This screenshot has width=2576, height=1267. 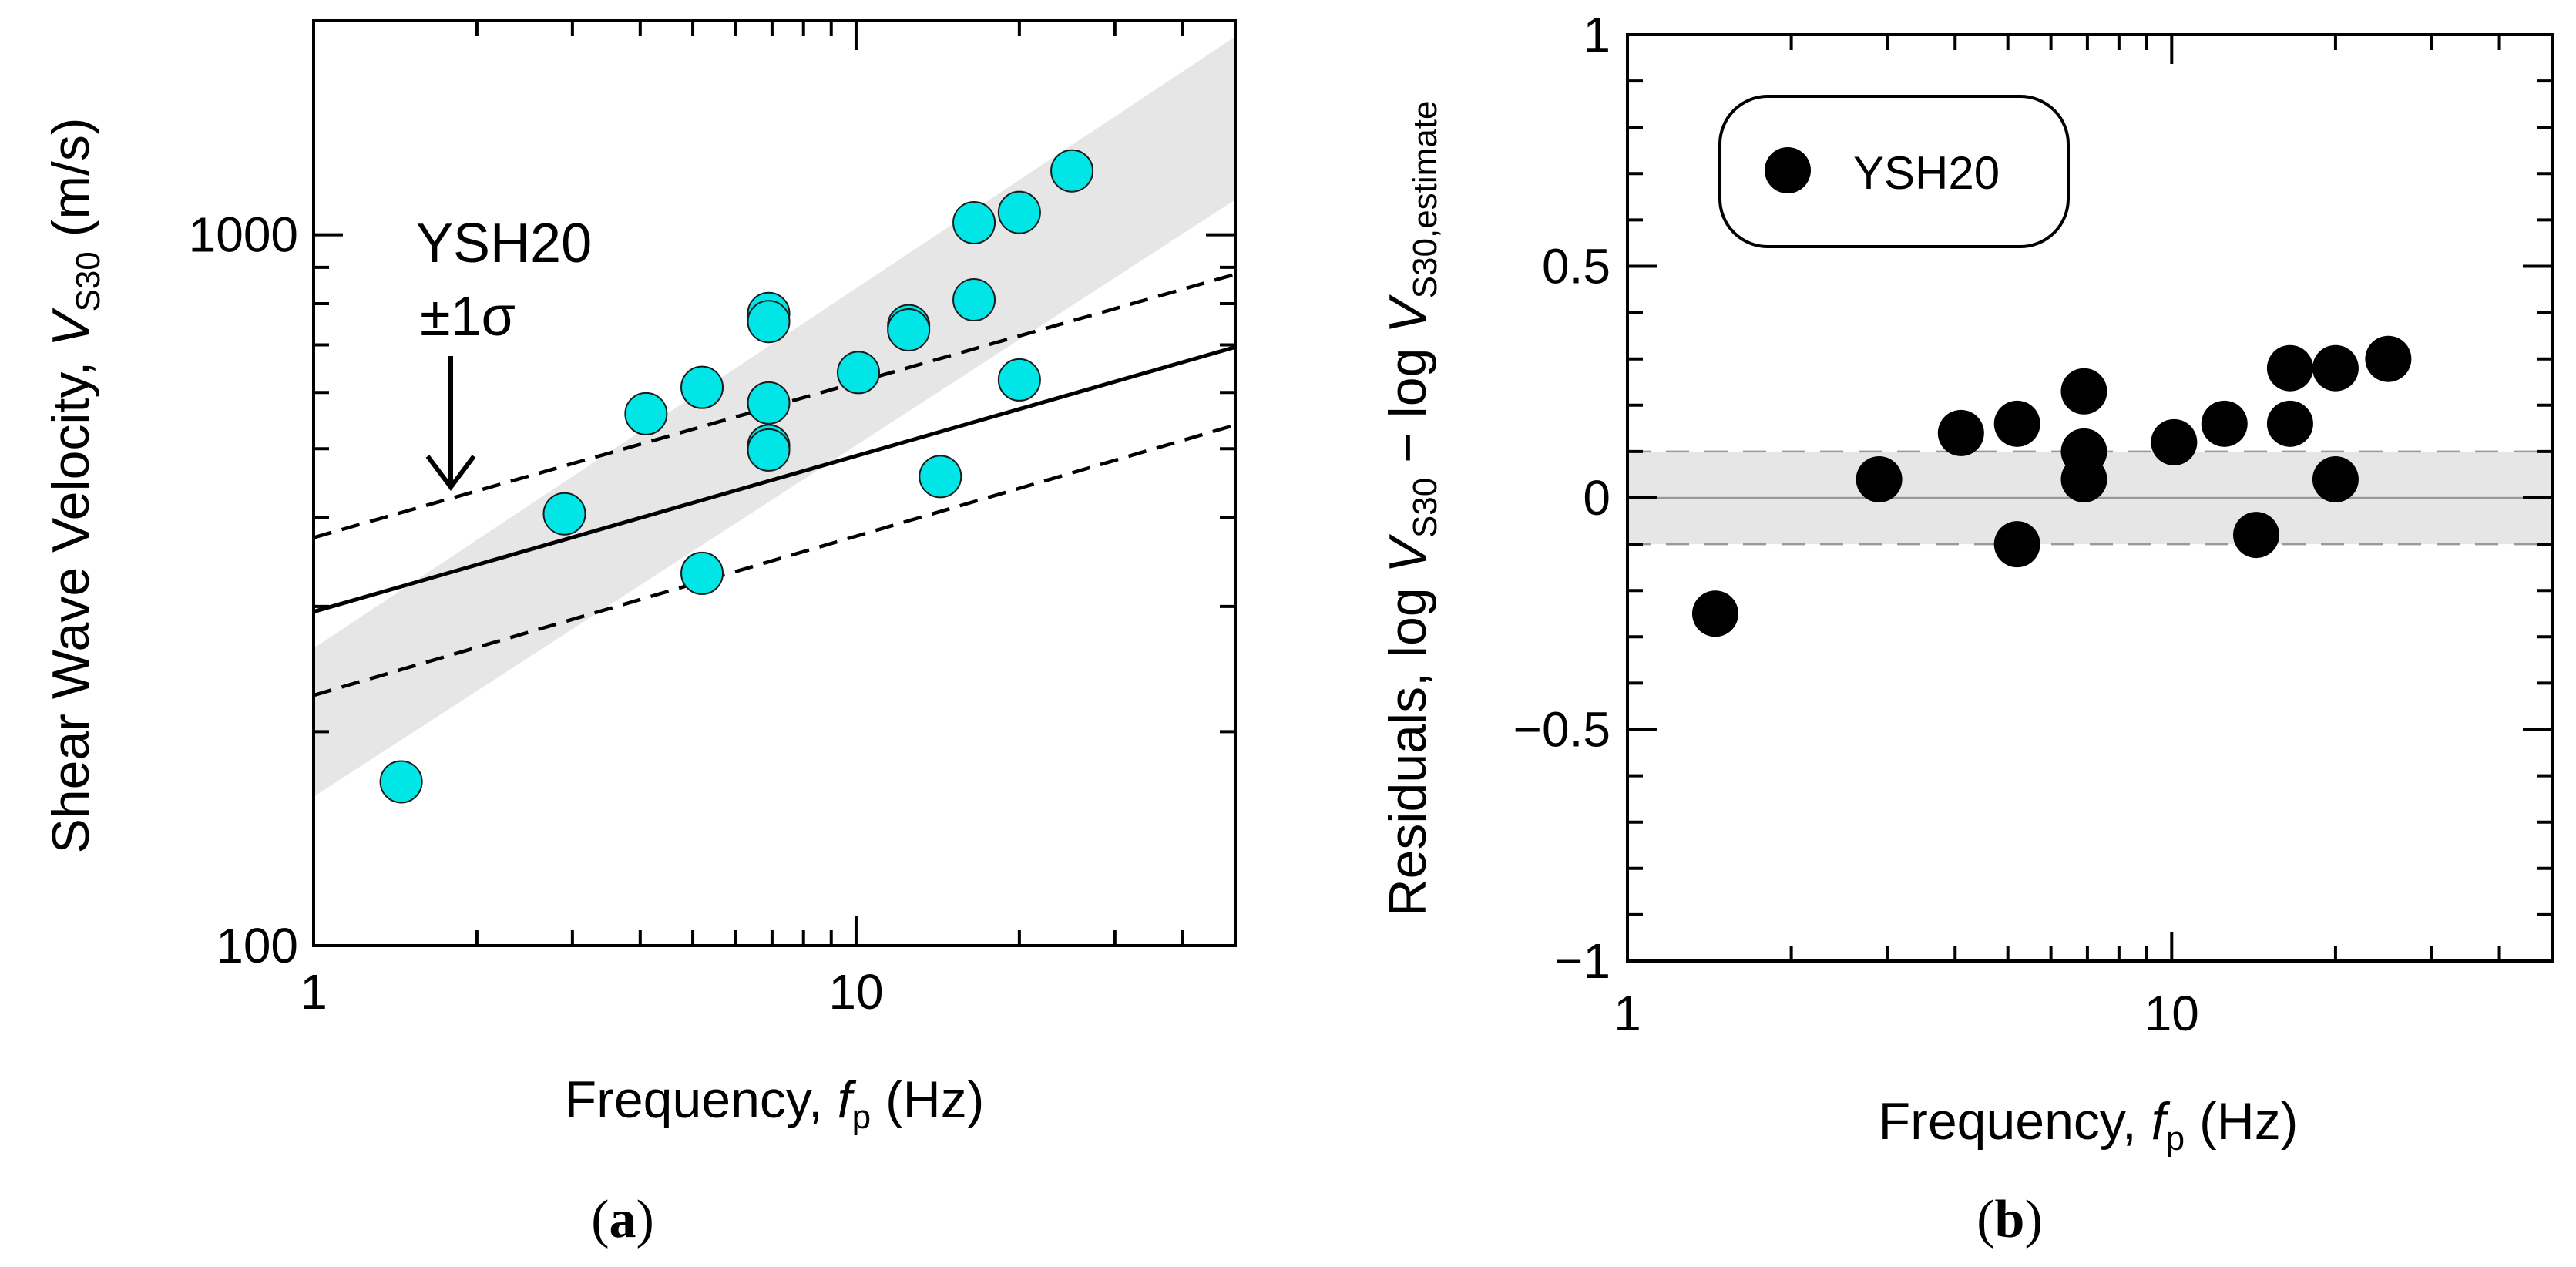 What do you see at coordinates (1561, 730) in the screenshot?
I see `y-tick-label: −0.5` at bounding box center [1561, 730].